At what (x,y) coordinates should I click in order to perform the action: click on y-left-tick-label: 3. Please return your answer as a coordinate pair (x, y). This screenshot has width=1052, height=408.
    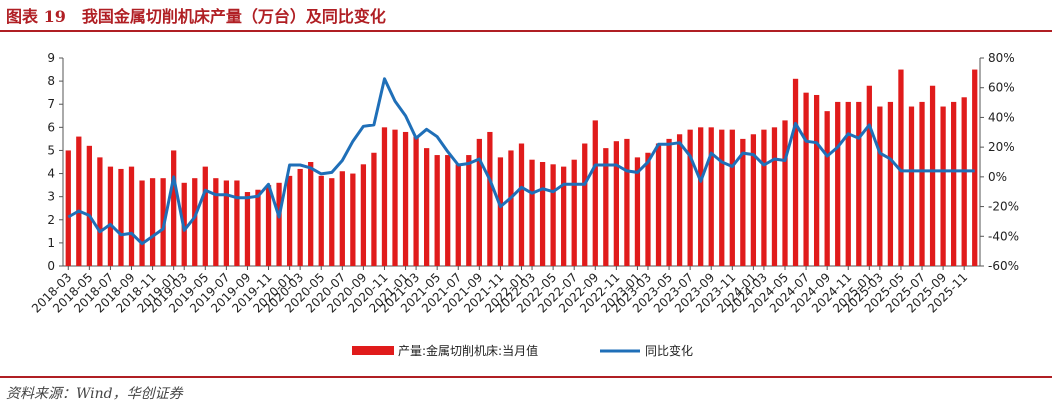
    Looking at the image, I should click on (51, 197).